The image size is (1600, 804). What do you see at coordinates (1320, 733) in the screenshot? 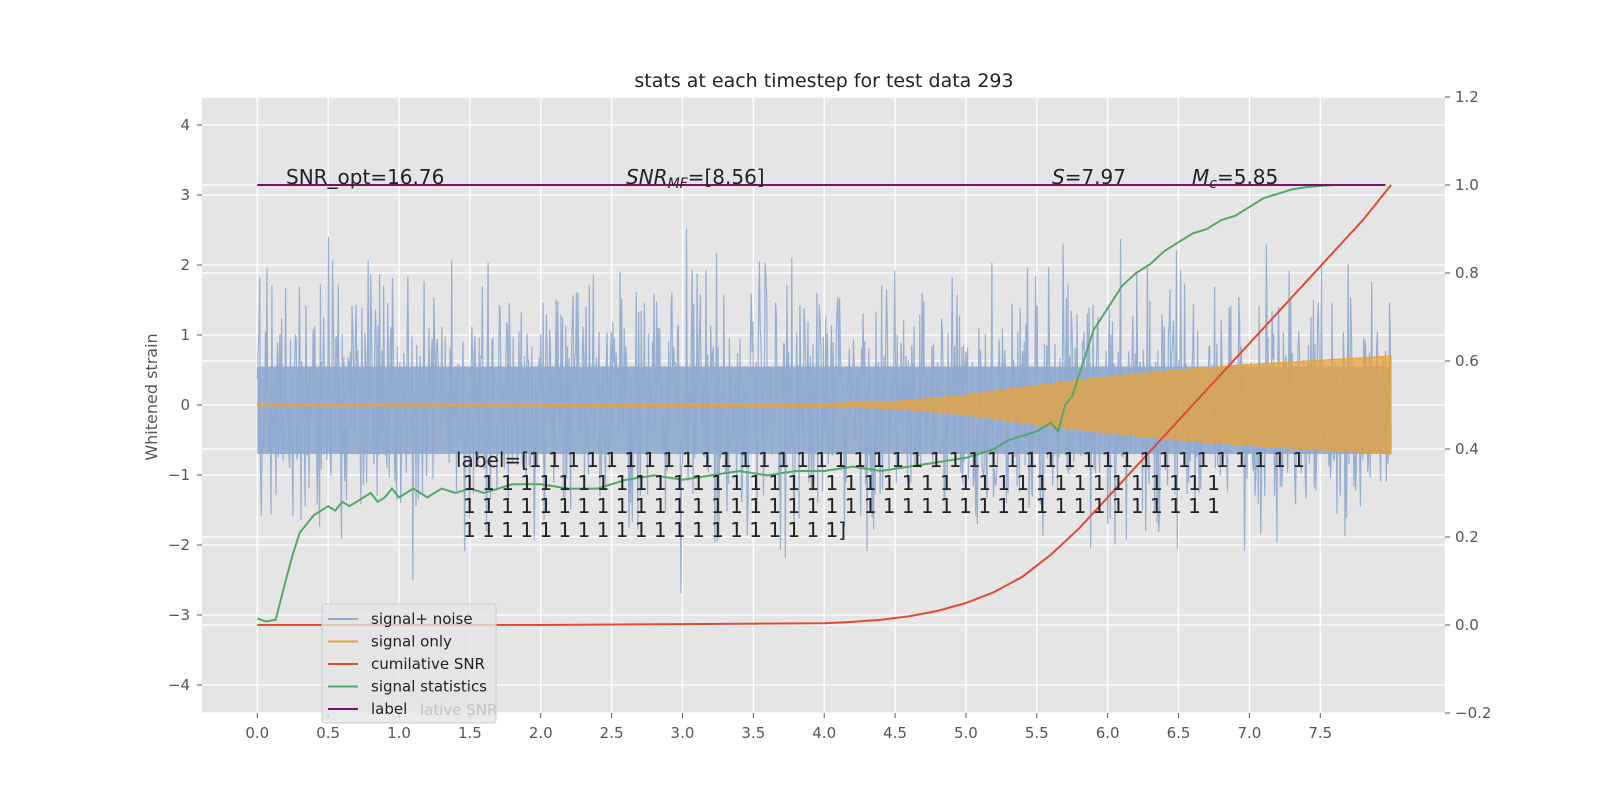
I see `x-tick-label: 7.5` at bounding box center [1320, 733].